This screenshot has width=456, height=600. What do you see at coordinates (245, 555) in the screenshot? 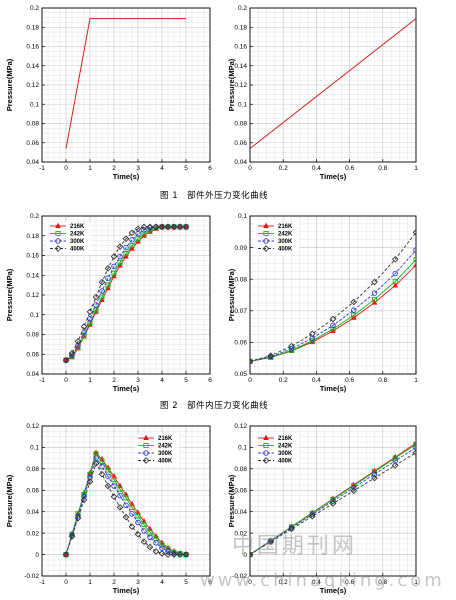
I see `y-tick-label: 0` at bounding box center [245, 555].